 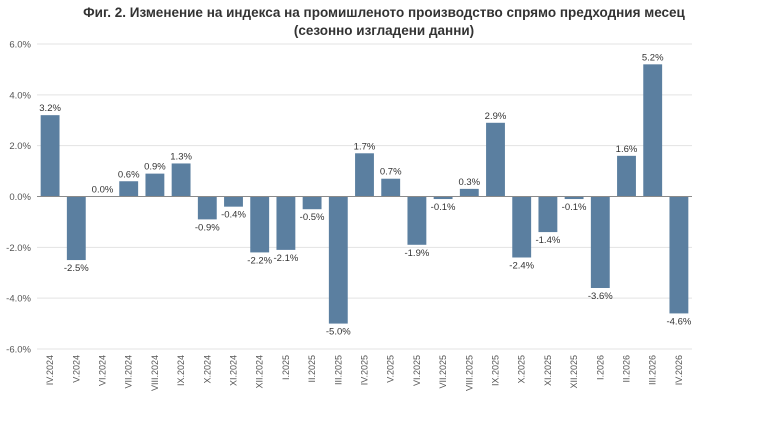 What do you see at coordinates (18, 248) in the screenshot?
I see `y-tick-label: -2.0%` at bounding box center [18, 248].